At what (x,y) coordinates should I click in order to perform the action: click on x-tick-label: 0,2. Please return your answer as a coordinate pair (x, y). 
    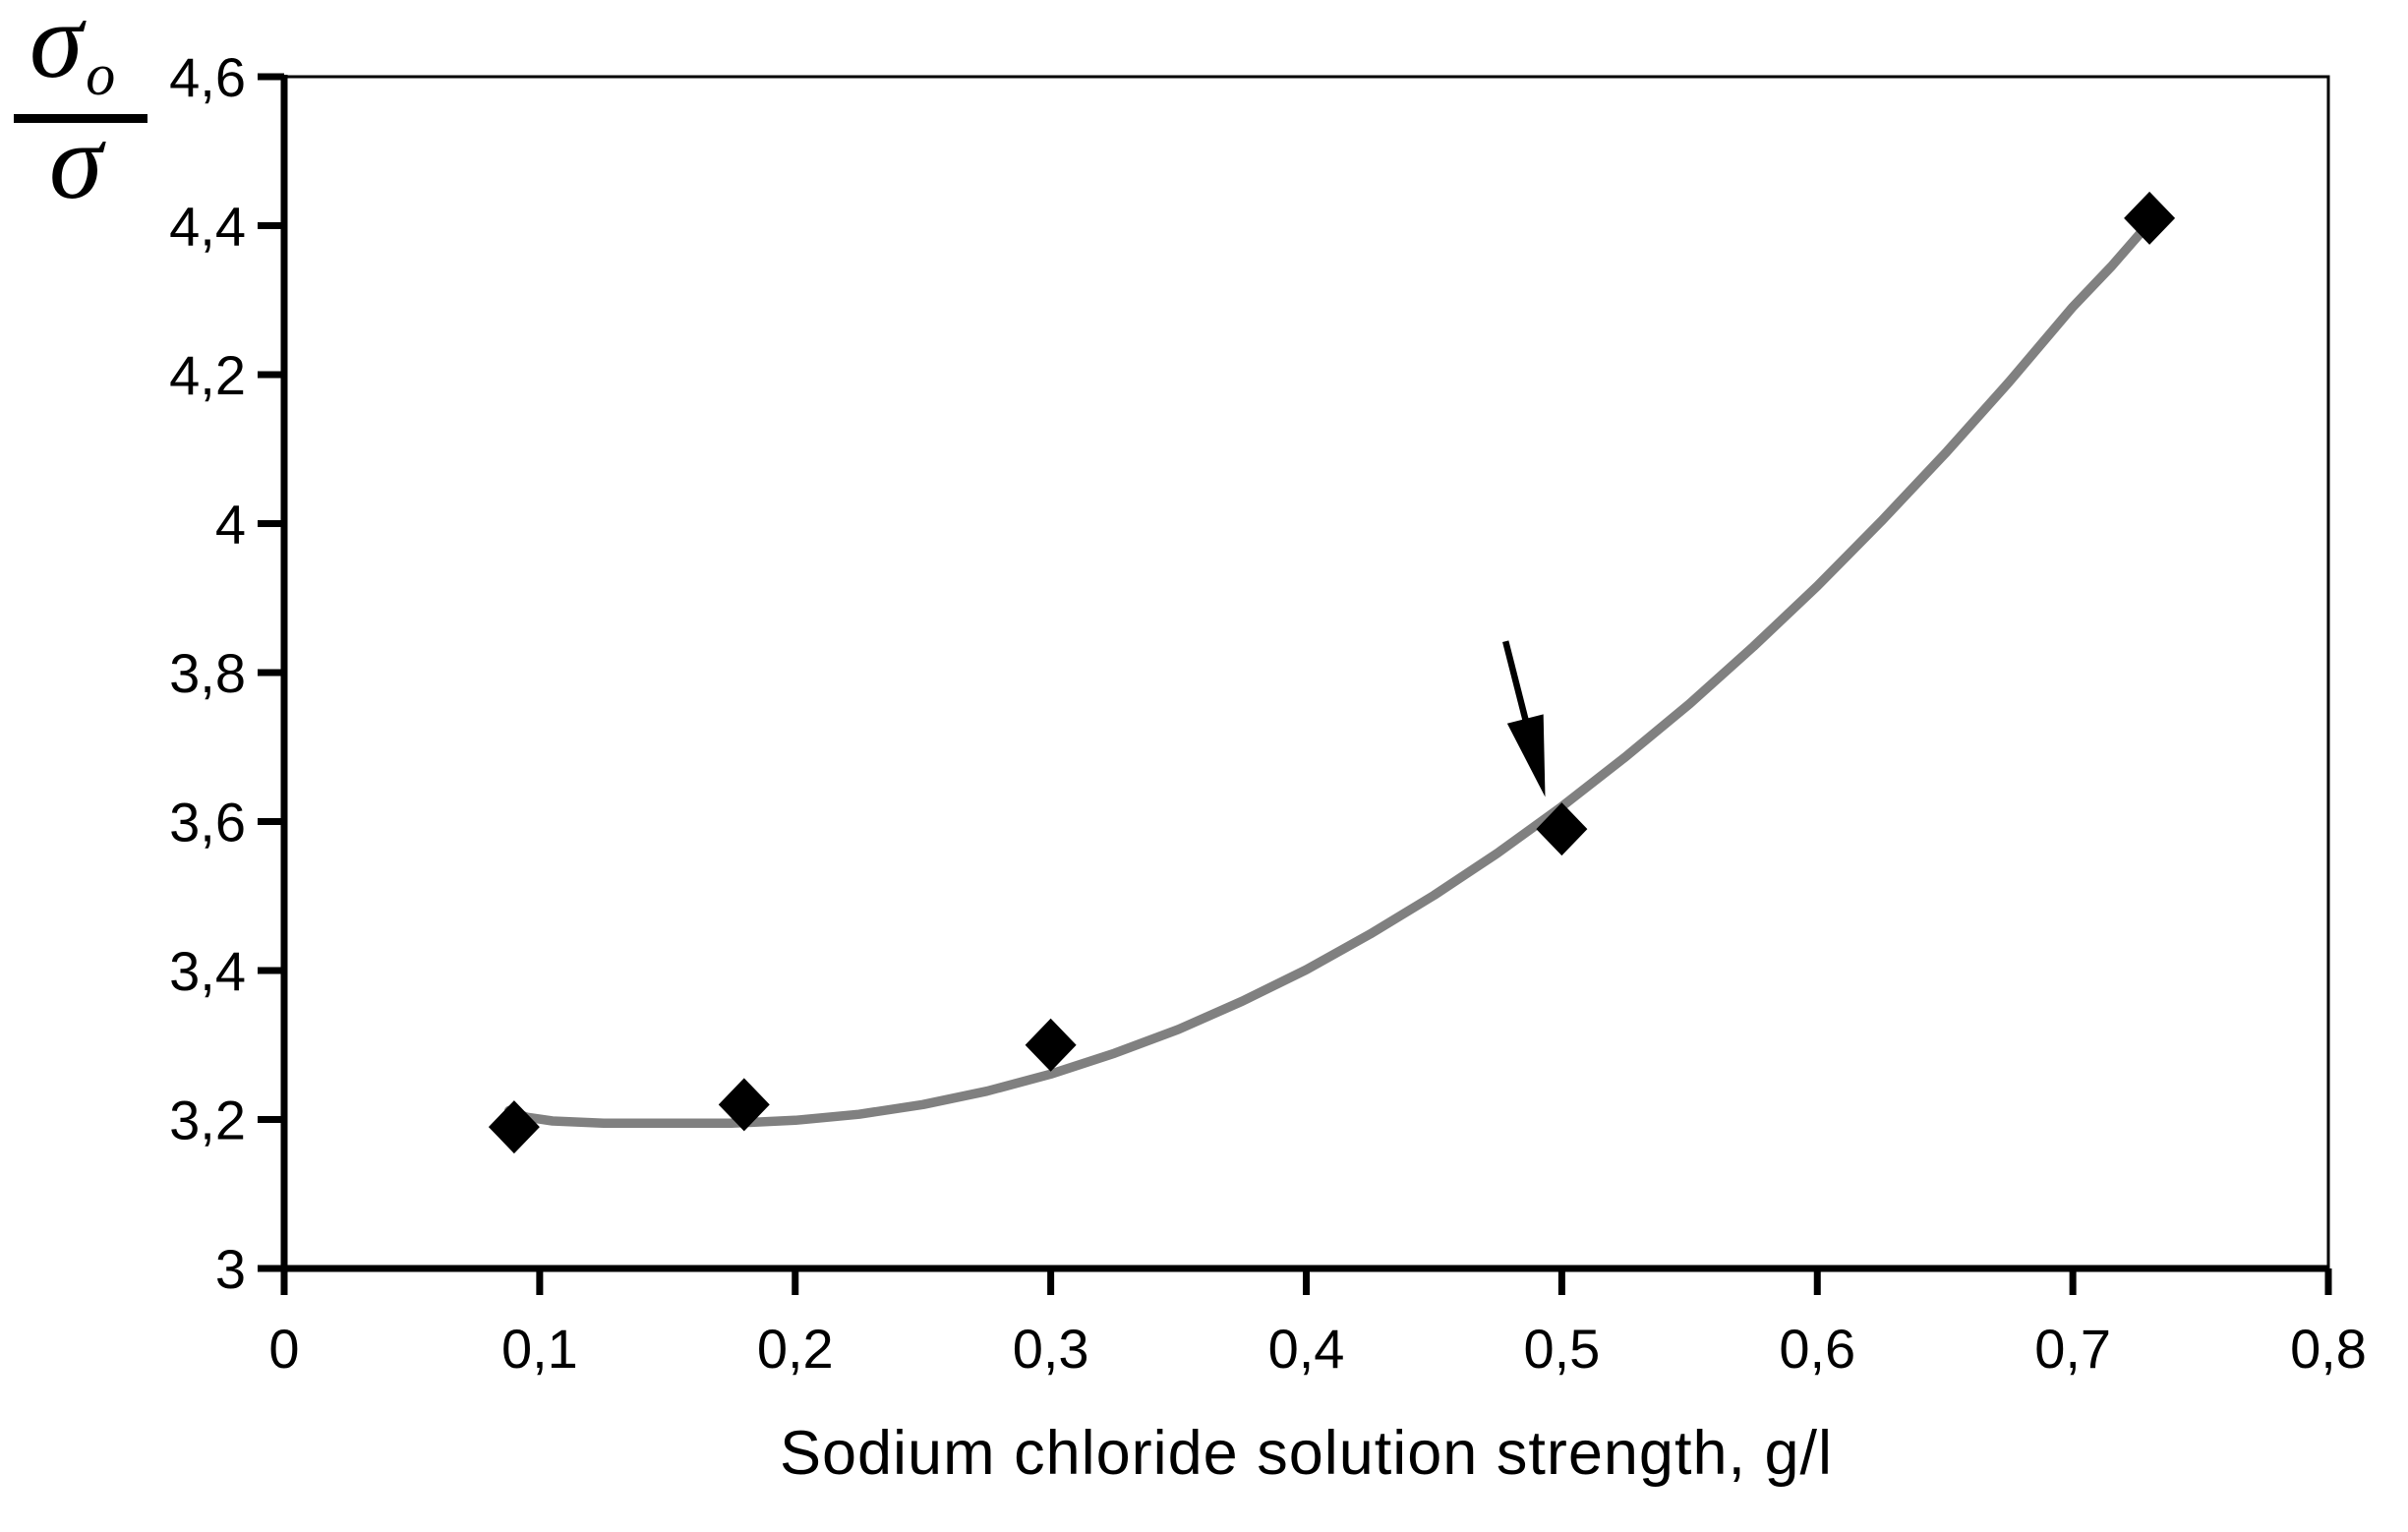
    Looking at the image, I should click on (795, 1349).